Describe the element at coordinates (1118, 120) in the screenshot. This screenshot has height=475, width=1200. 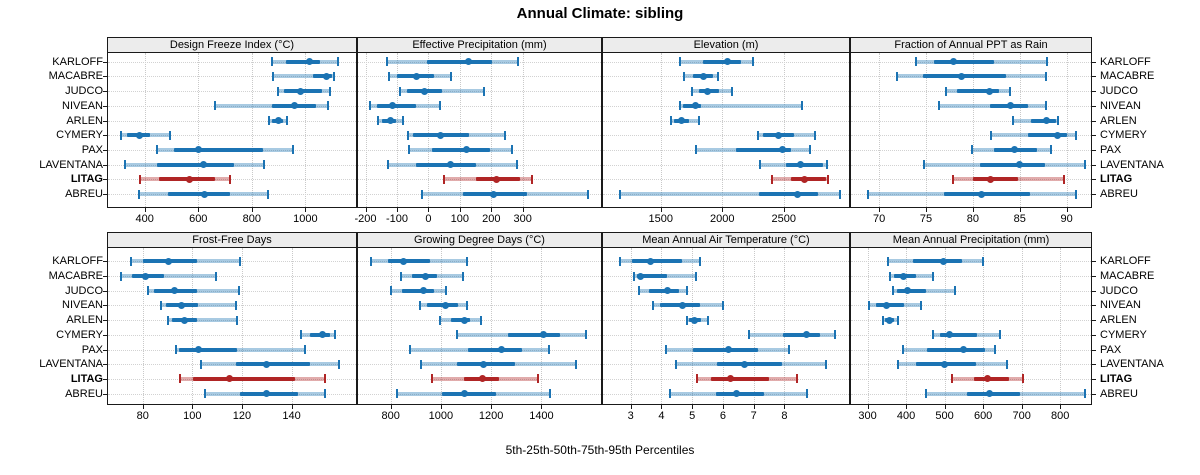
I see `row-label: ARLEN` at that location.